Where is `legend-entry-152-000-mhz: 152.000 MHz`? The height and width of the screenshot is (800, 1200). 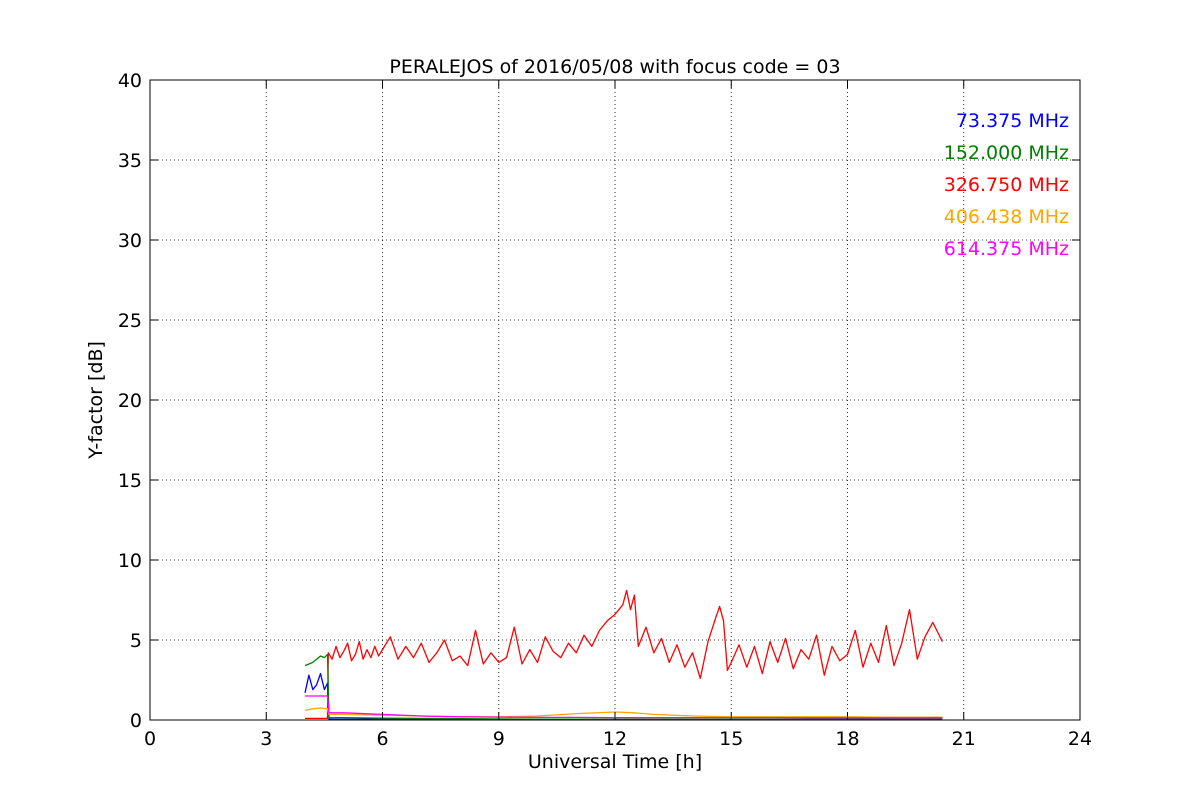
legend-entry-152-000-mhz: 152.000 MHz is located at coordinates (1006, 153).